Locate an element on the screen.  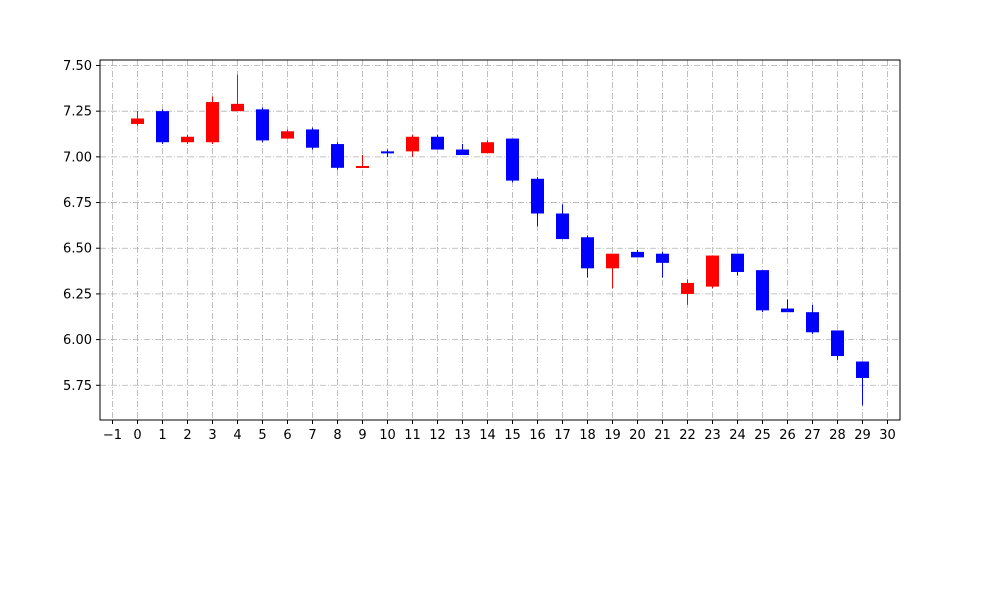
x-tick-label: −1 is located at coordinates (112, 435).